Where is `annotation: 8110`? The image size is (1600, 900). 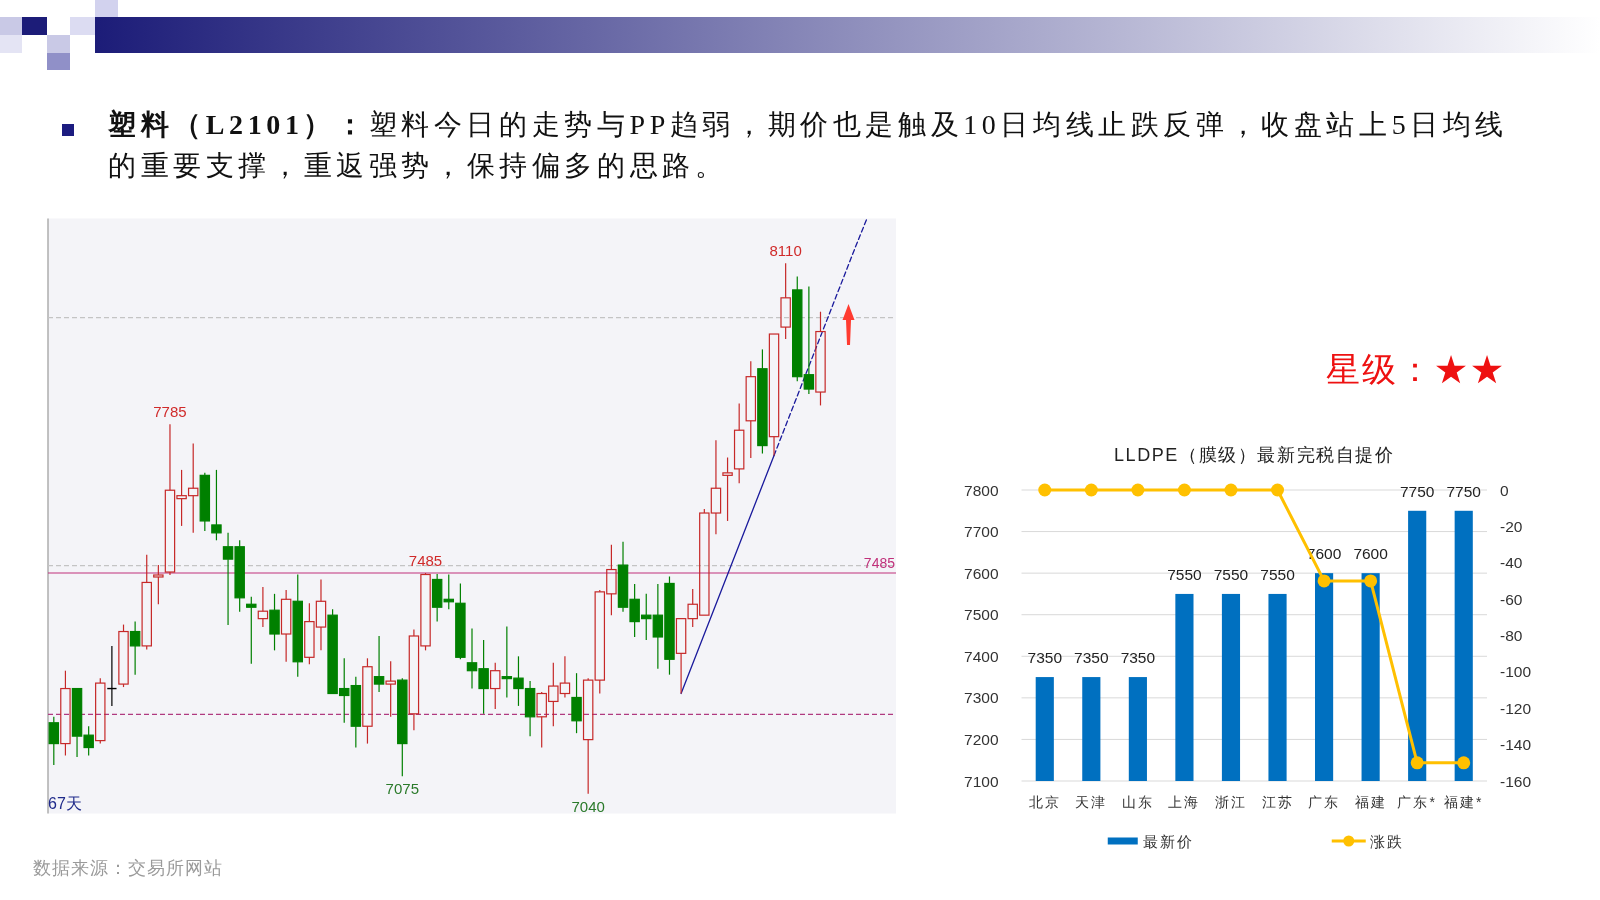
annotation: 8110 is located at coordinates (785, 251).